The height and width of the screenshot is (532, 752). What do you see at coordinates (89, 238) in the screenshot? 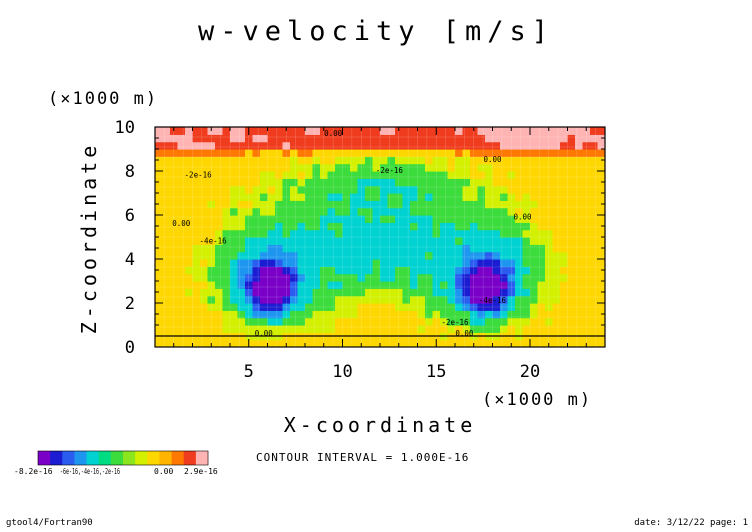
I see `y-axis-label: Z-coordinate` at bounding box center [89, 238].